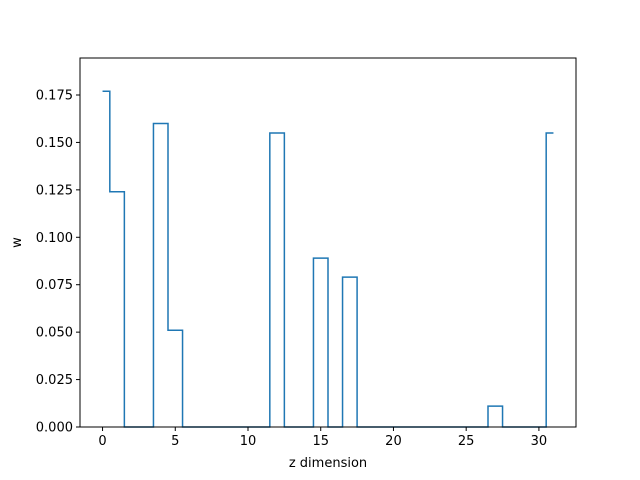 The width and height of the screenshot is (640, 480). I want to click on x-tick-label: 15, so click(320, 441).